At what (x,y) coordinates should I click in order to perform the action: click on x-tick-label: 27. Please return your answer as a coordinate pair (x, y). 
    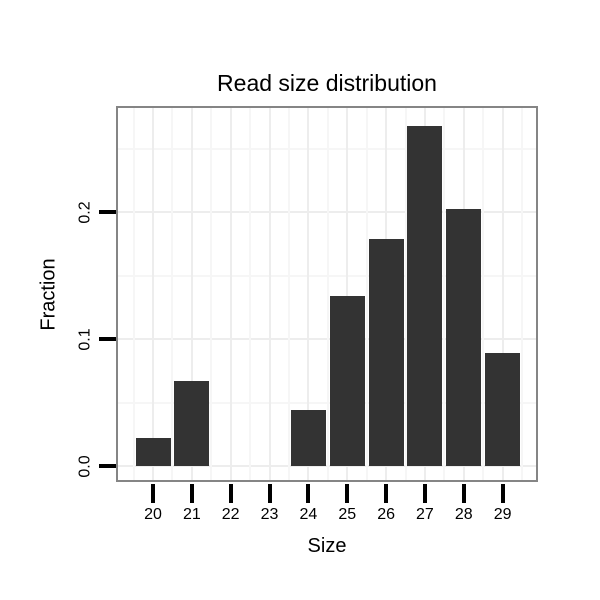
    Looking at the image, I should click on (425, 514).